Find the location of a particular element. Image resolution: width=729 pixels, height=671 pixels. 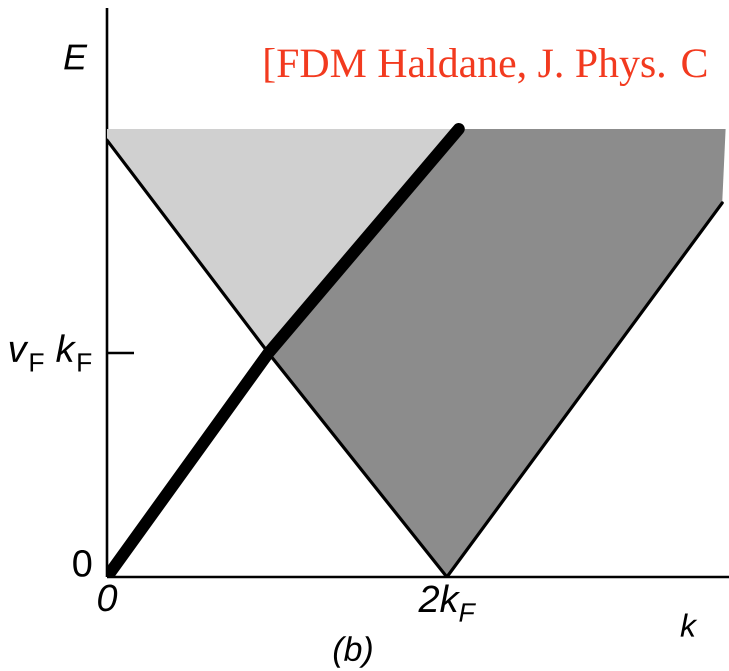

text: [FDM Haldane, J. Phys. C is located at coordinates (485, 67).